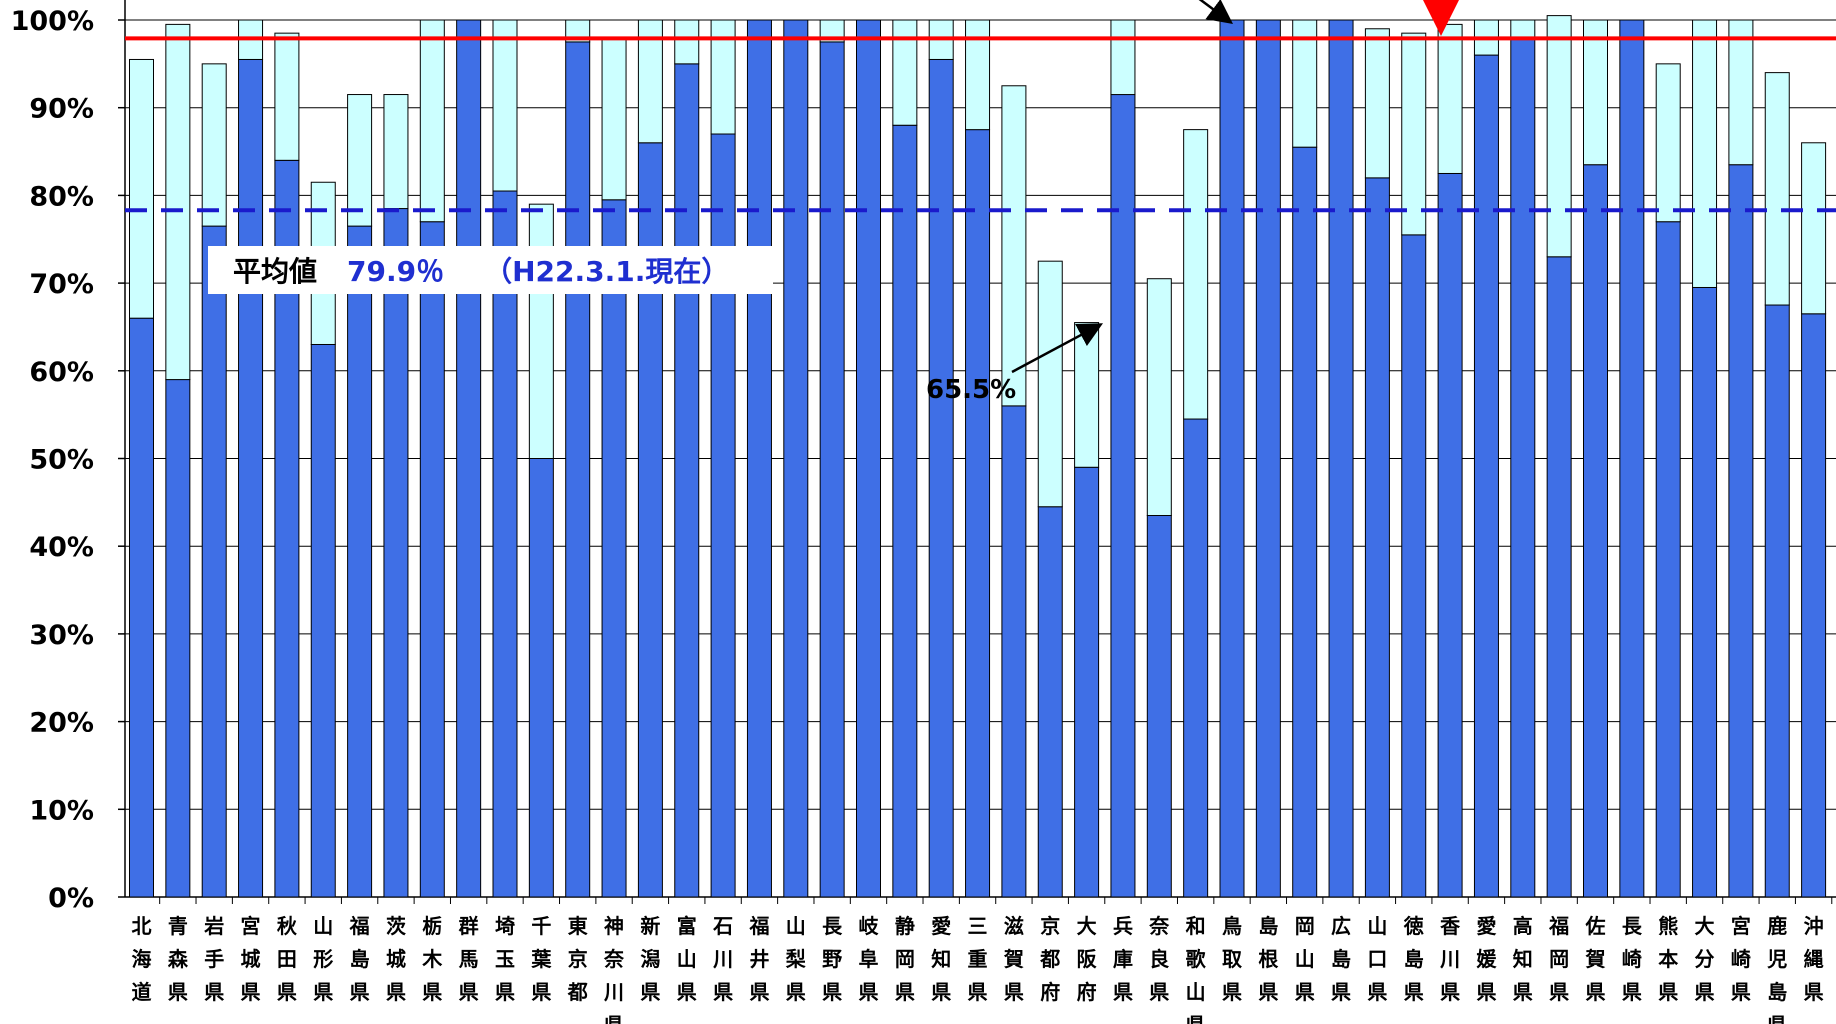  What do you see at coordinates (61, 810) in the screenshot?
I see `y-tick-label: 10%` at bounding box center [61, 810].